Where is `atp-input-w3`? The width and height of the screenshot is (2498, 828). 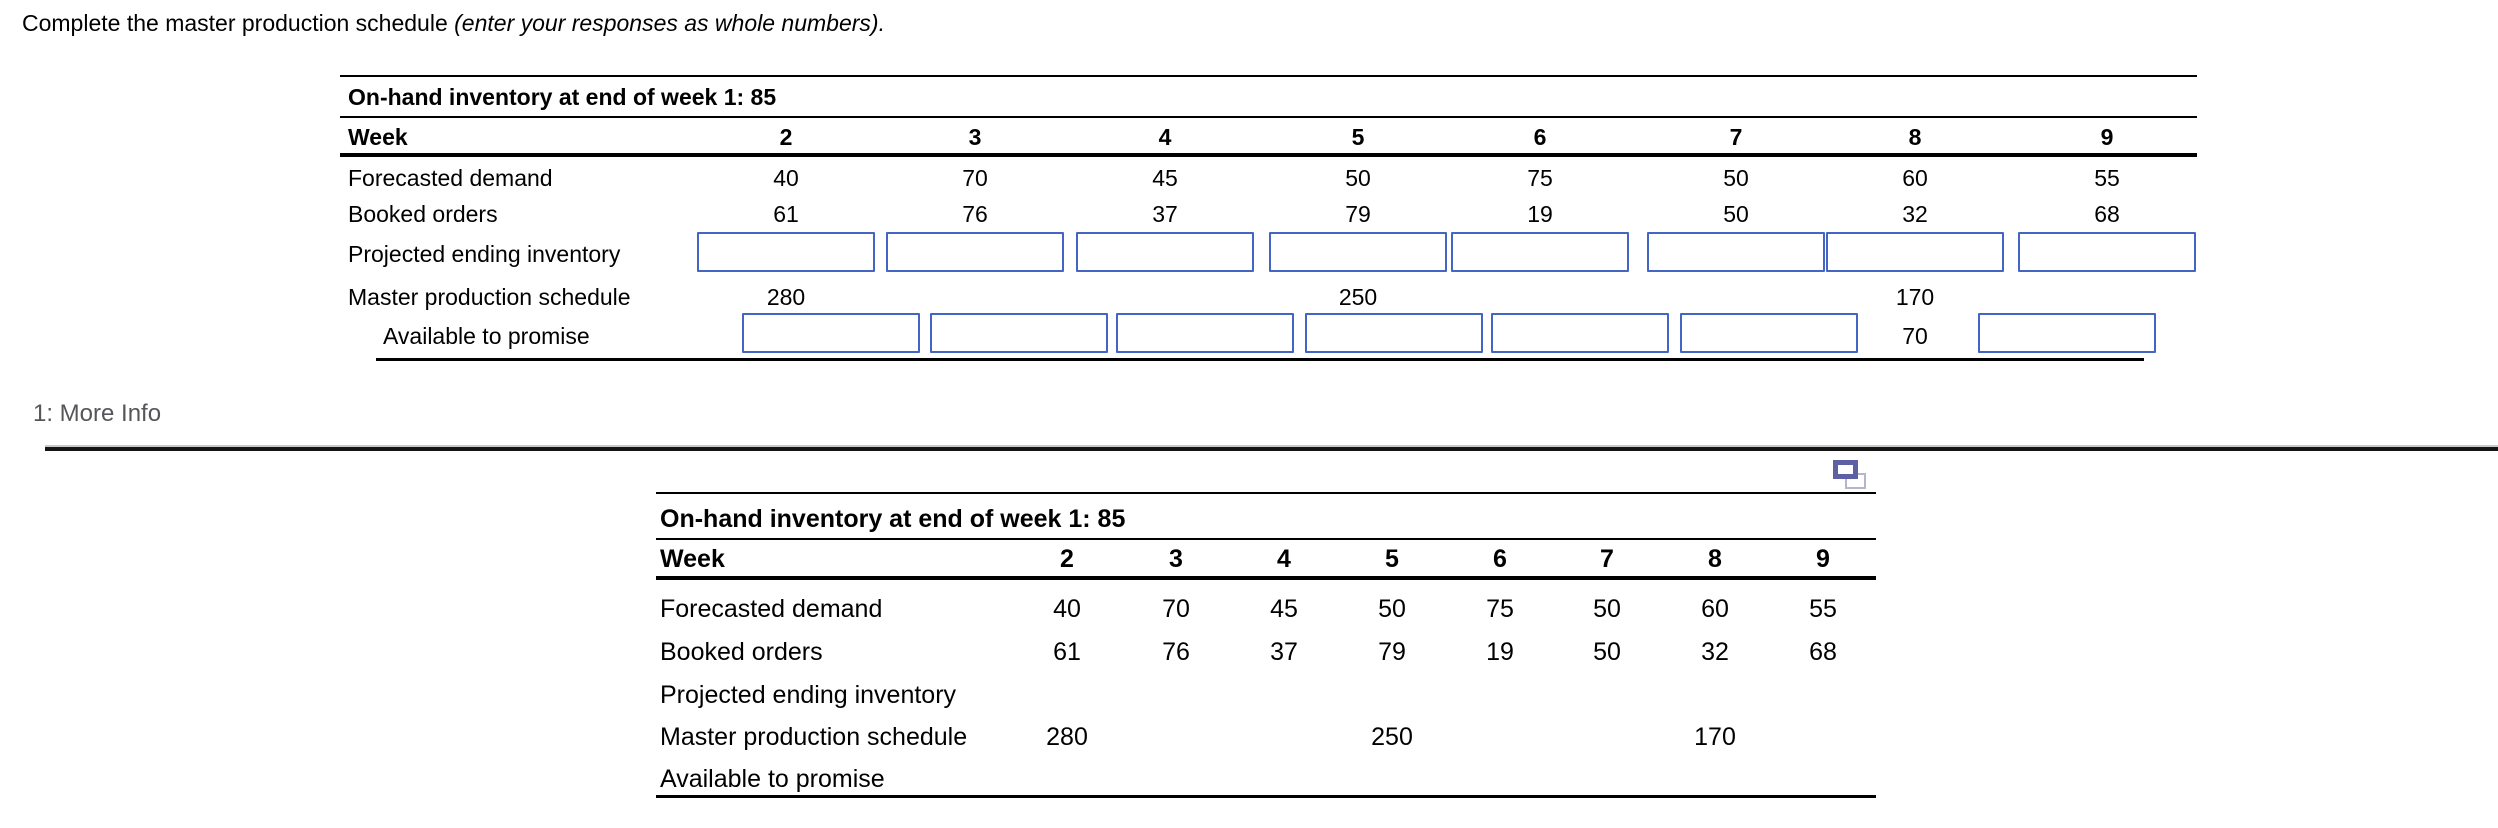 atp-input-w3 is located at coordinates (1019, 333).